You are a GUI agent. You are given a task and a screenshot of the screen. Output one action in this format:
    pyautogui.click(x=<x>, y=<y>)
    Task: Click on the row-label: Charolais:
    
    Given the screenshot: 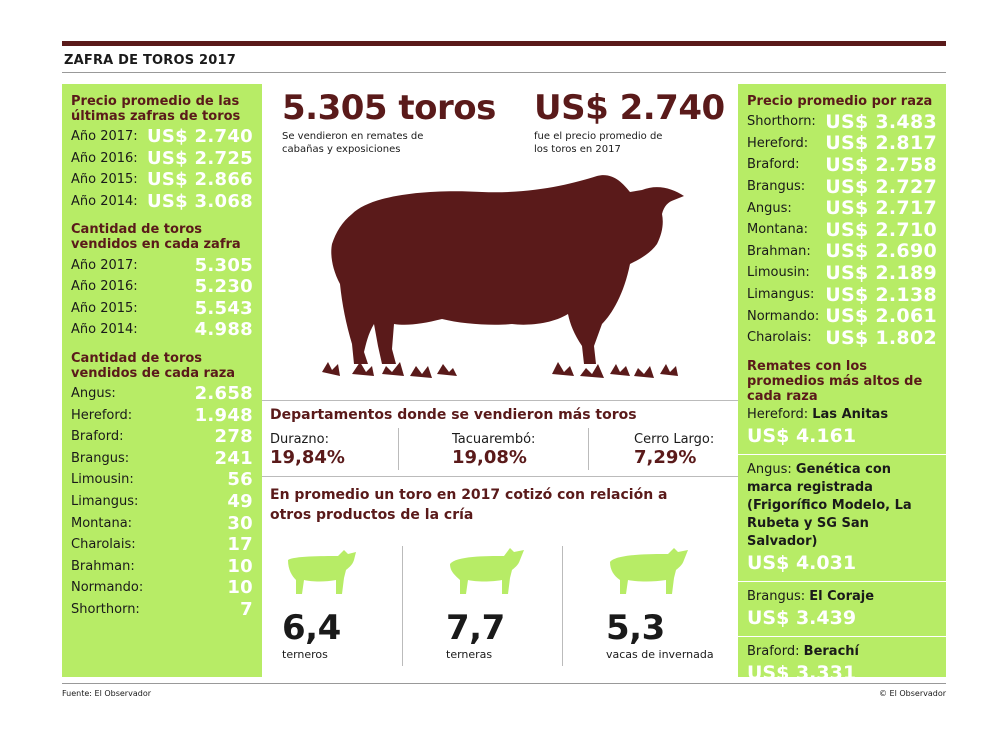 What is the action you would take?
    pyautogui.click(x=103, y=545)
    